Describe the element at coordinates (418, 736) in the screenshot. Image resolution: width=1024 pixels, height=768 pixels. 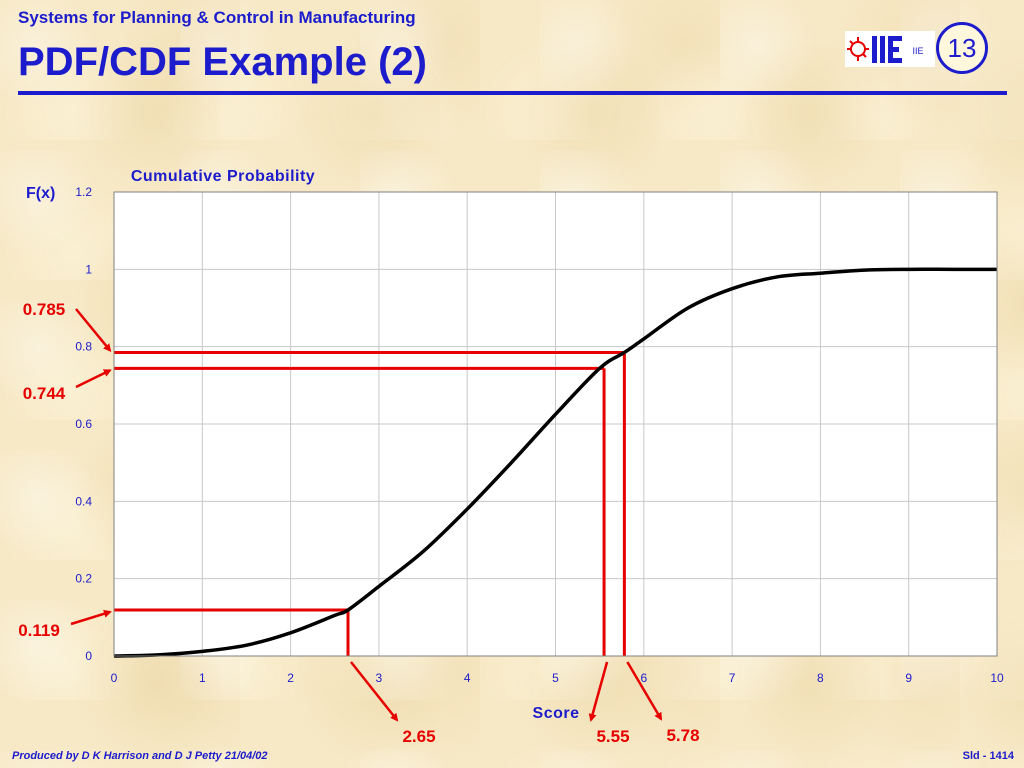
I see `x-value-callout: 2.65` at that location.